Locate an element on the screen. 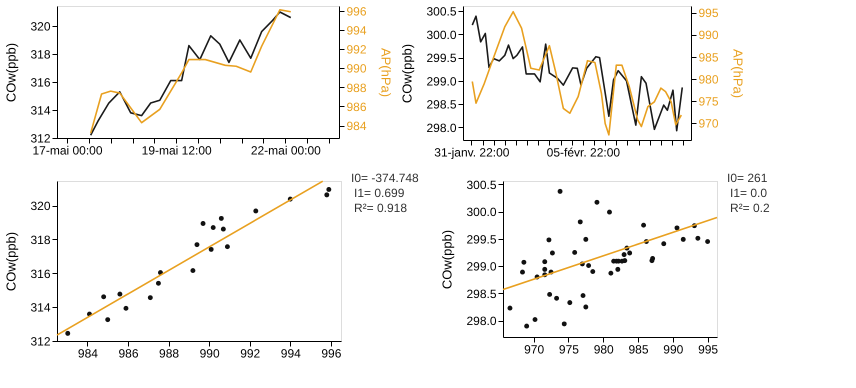  text: I0= -374.748 is located at coordinates (385, 178).